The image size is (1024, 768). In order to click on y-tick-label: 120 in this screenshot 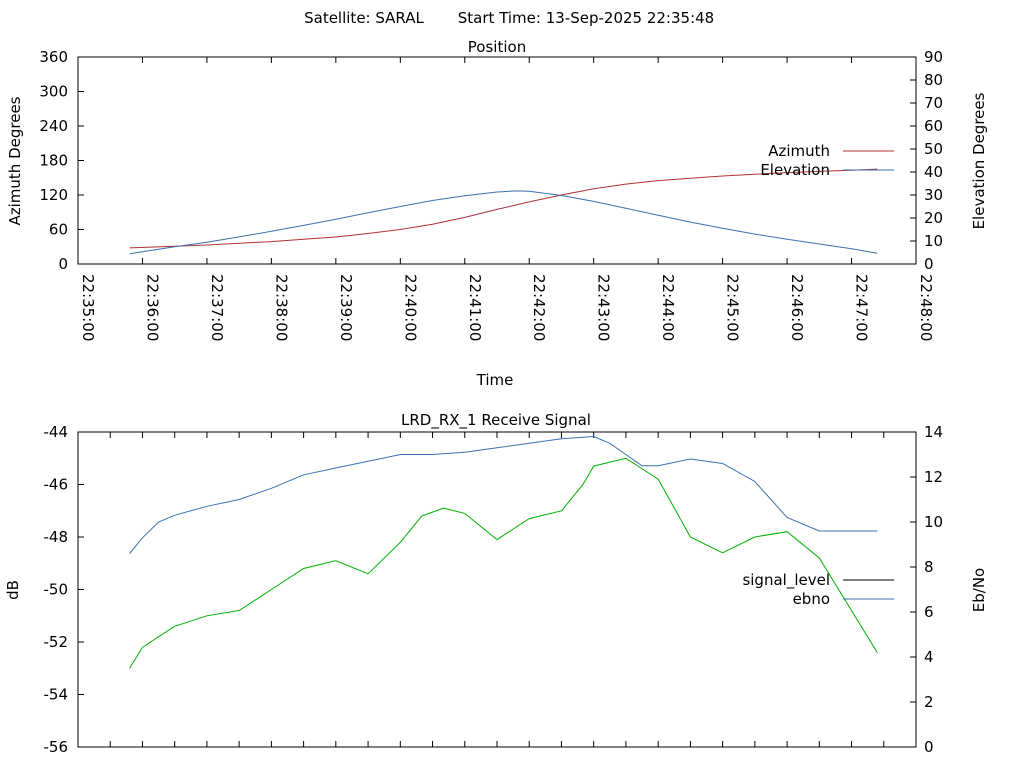, I will do `click(53, 195)`.